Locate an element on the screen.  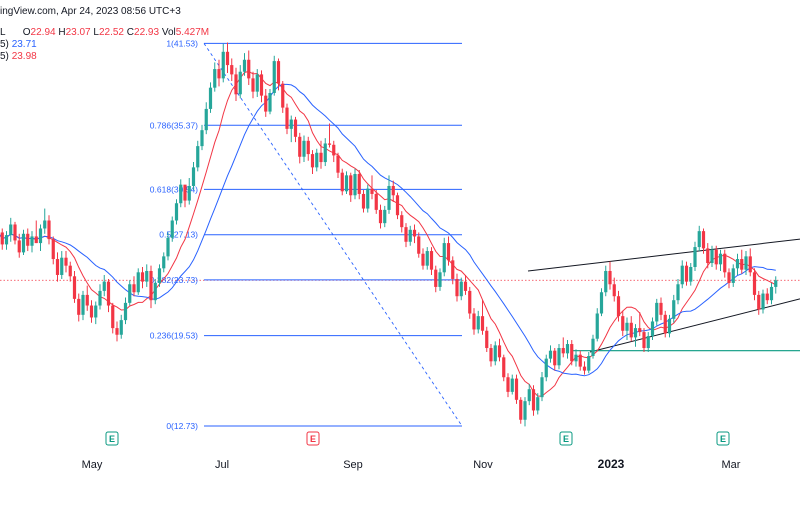
fib-level-label: 0.5(27.13) is located at coordinates (178, 235).